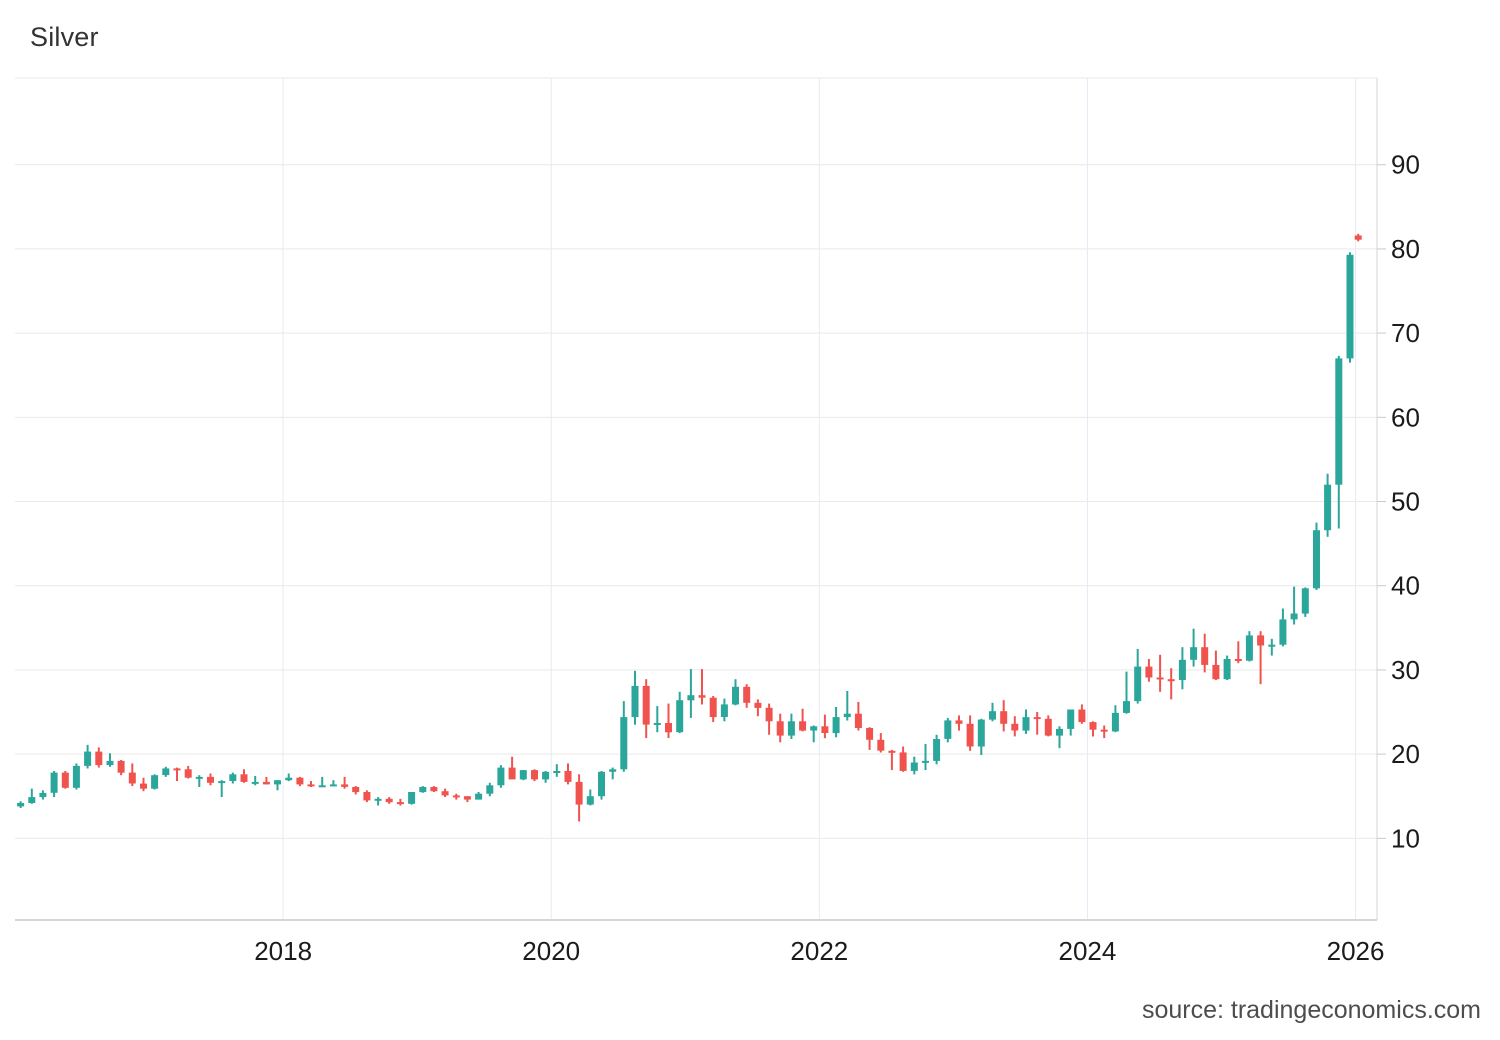  Describe the element at coordinates (1405, 586) in the screenshot. I see `y-tick-label: 40` at that location.